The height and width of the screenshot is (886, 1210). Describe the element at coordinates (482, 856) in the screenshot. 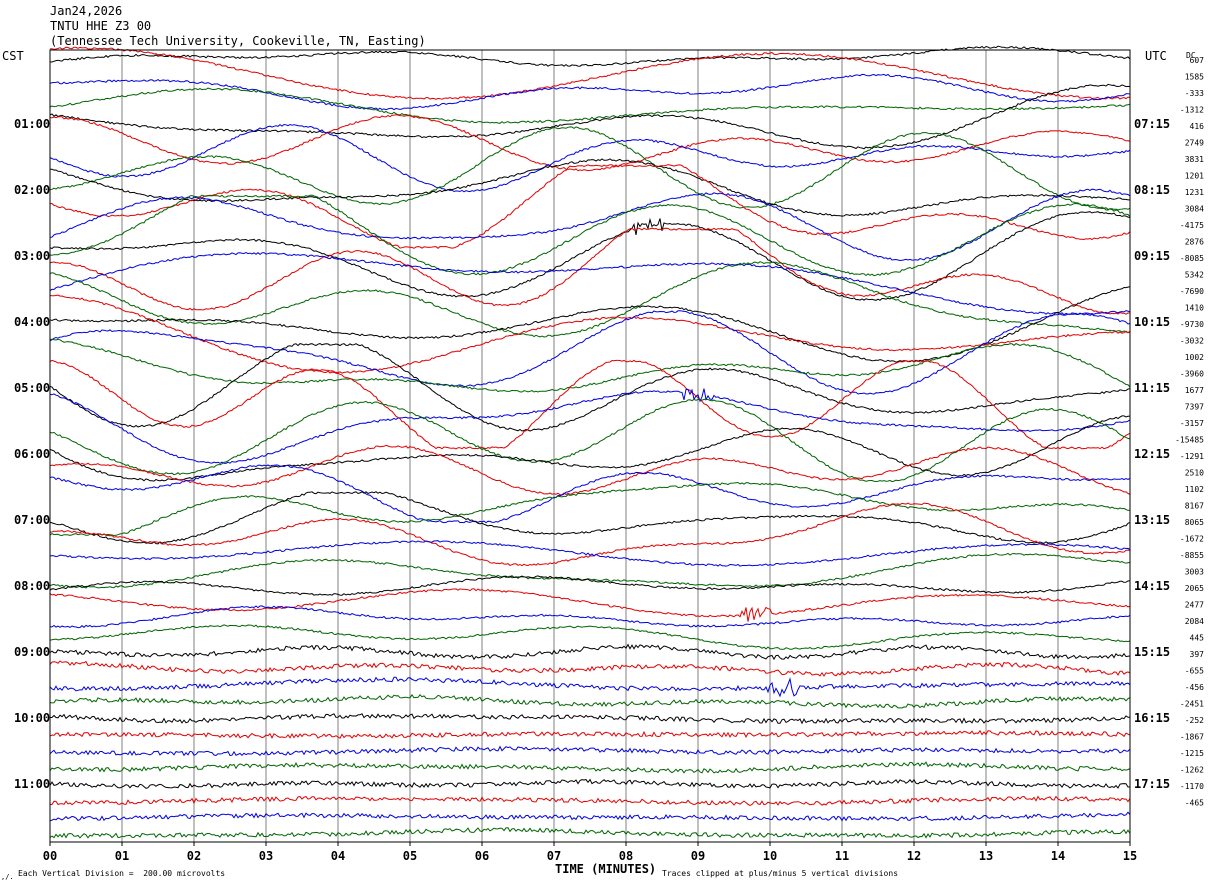

I see `x-tick-label: 06` at that location.